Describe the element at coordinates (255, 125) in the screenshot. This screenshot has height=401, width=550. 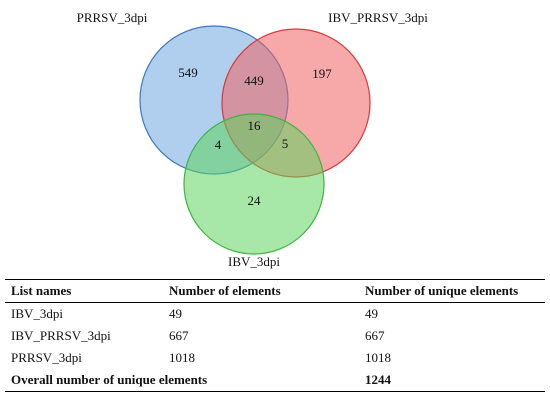
I see `region-all-three: 16` at that location.